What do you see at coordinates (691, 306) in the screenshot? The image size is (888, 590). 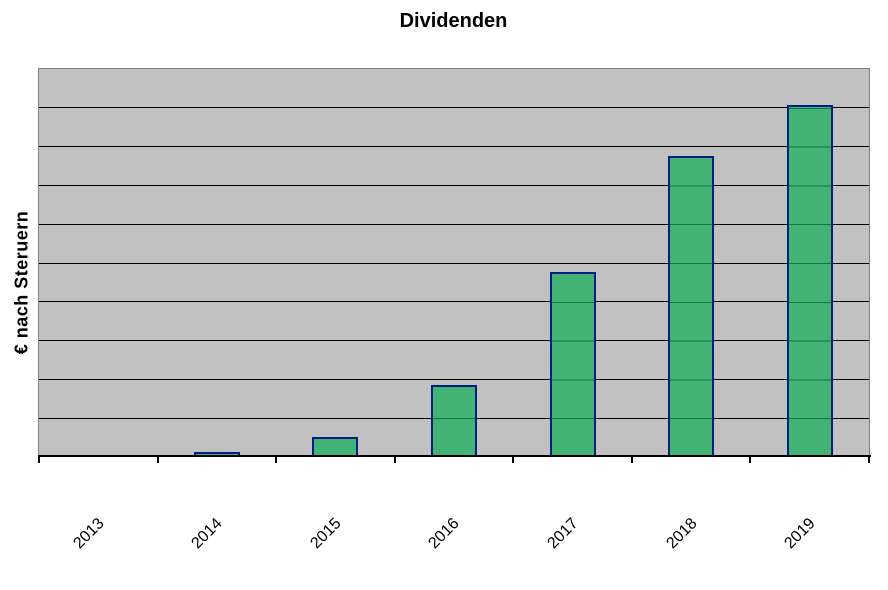 I see `bar-2018` at bounding box center [691, 306].